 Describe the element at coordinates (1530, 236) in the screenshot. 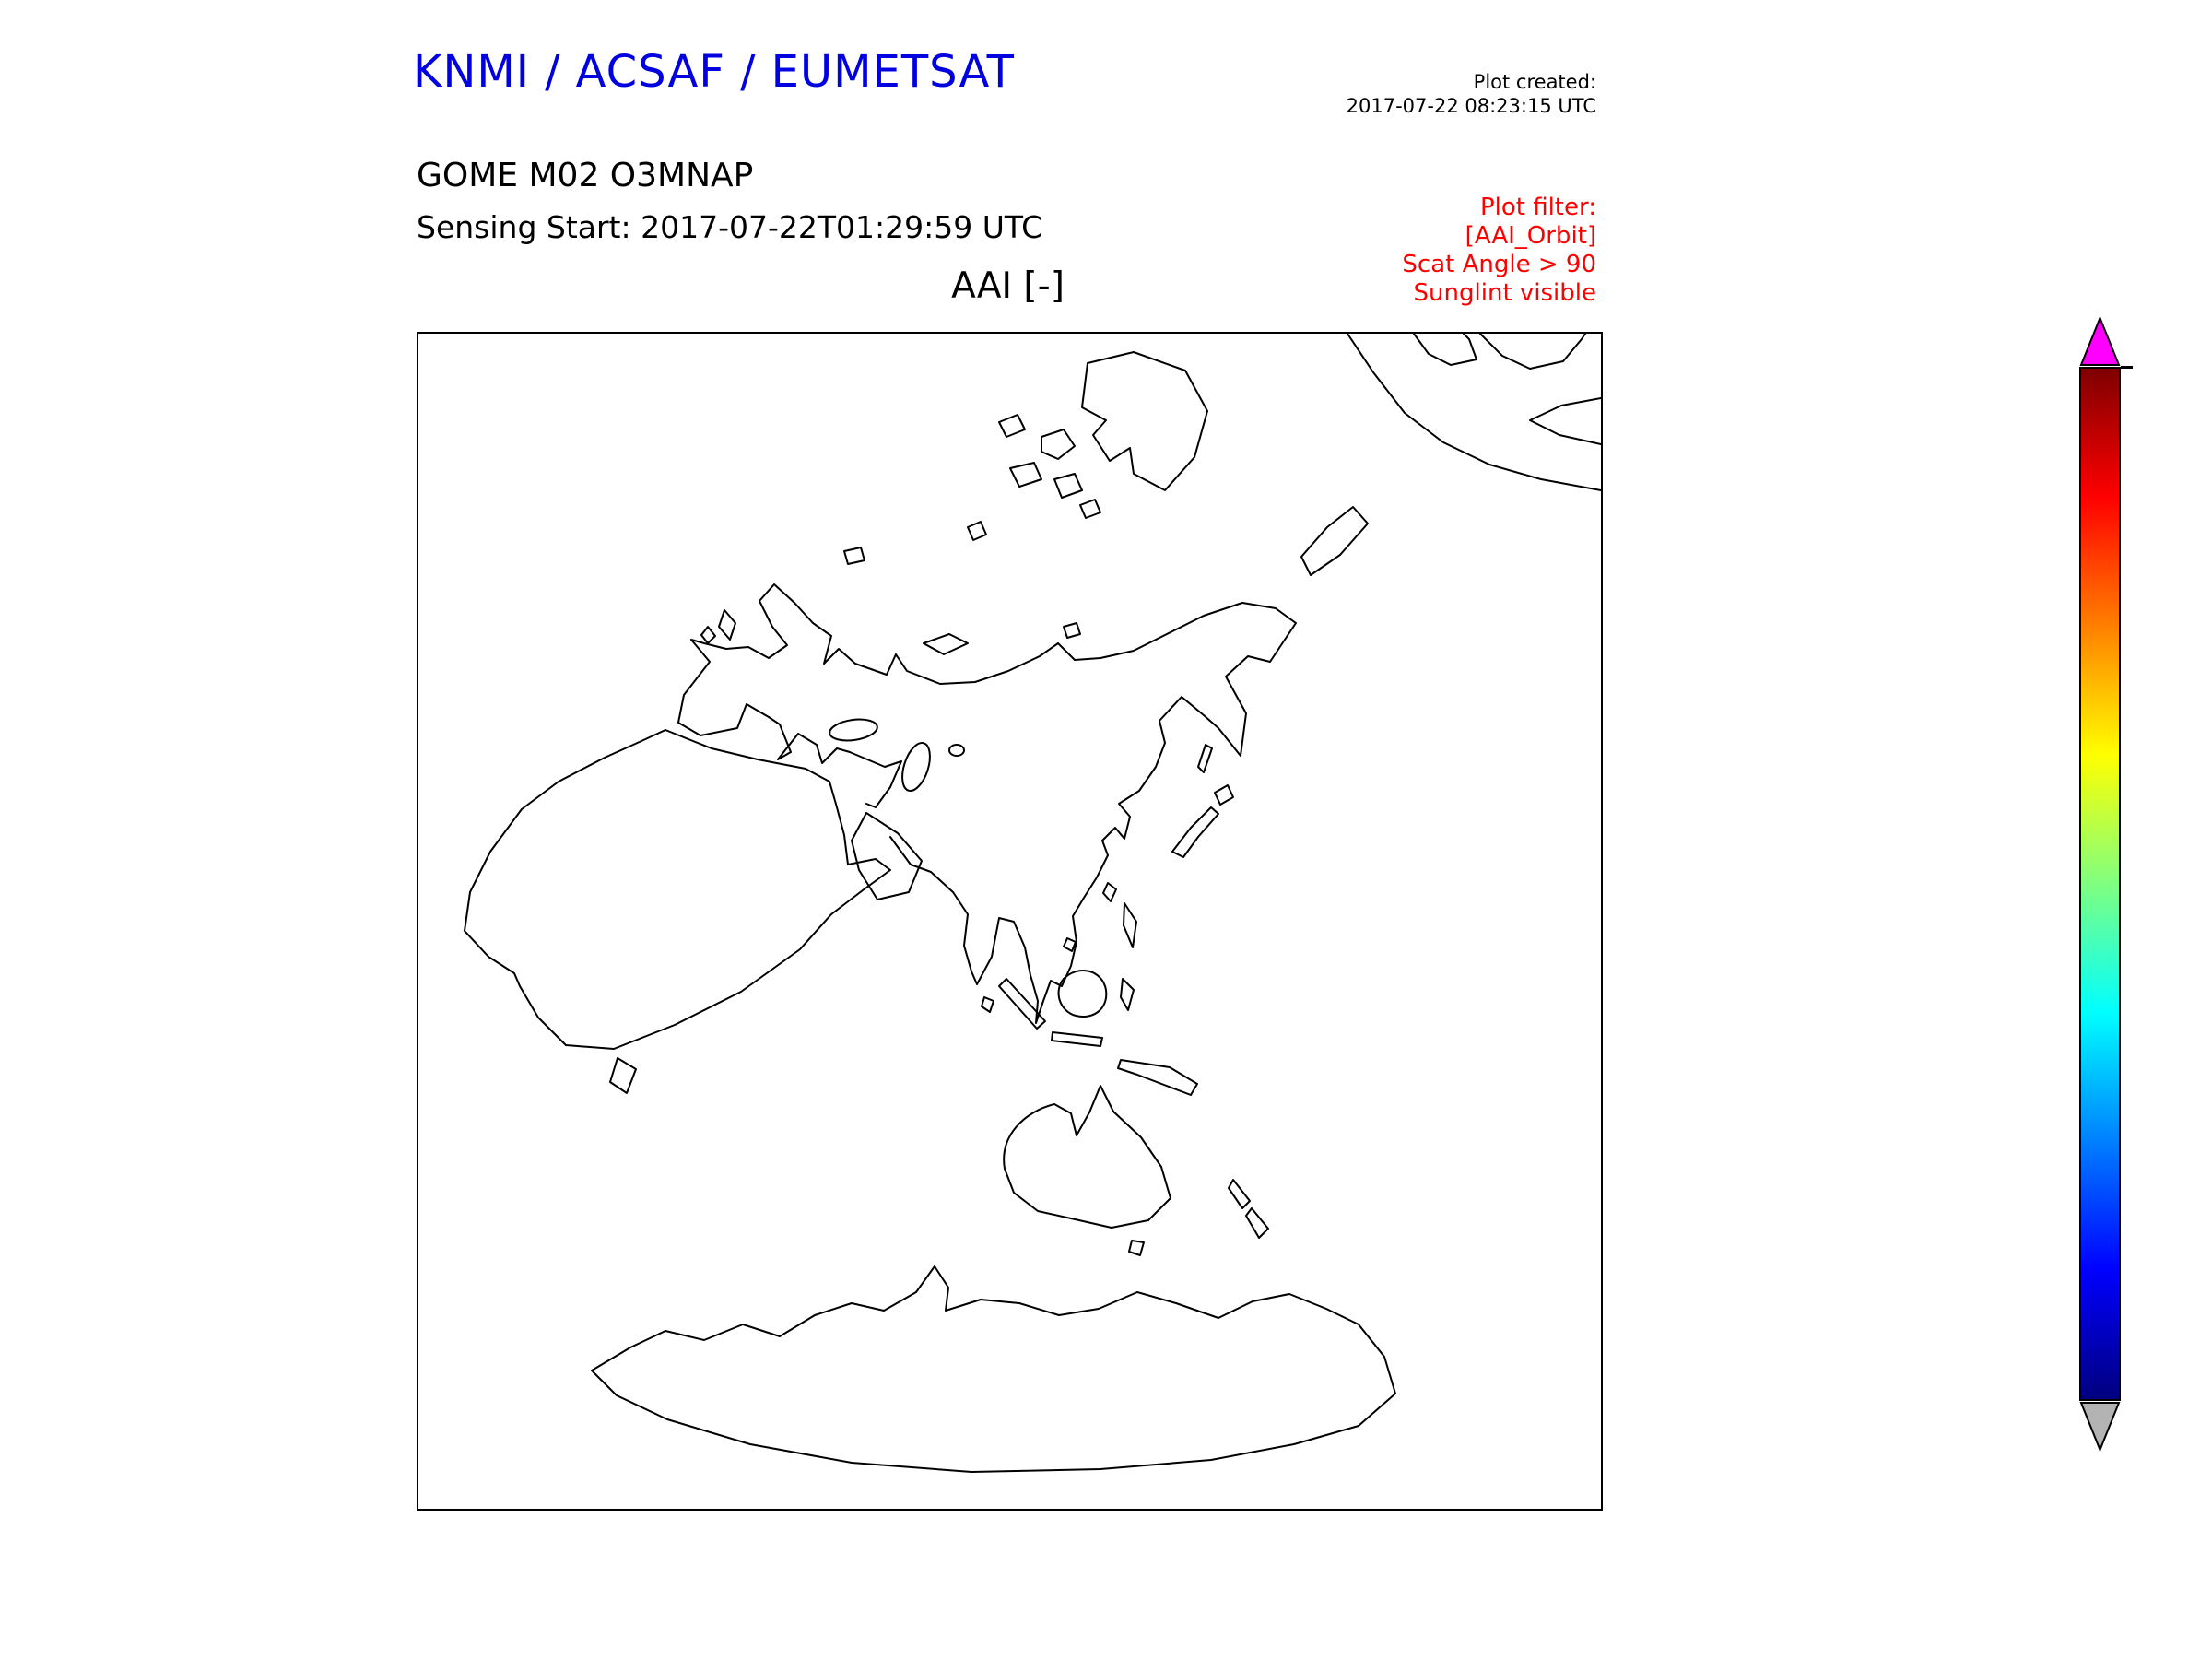

I see `plot-filter-line: [AAI_Orbit]` at that location.